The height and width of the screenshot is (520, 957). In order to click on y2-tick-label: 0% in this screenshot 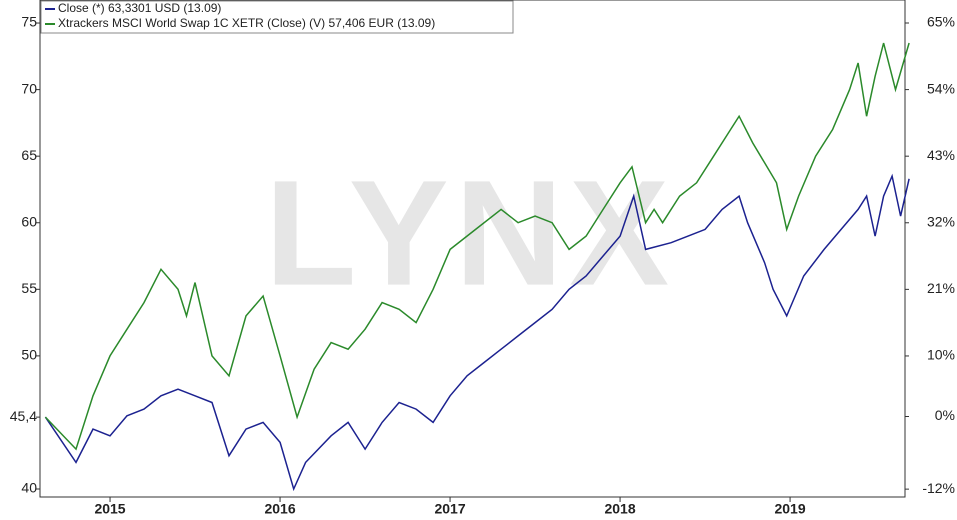, I will do `click(945, 415)`.